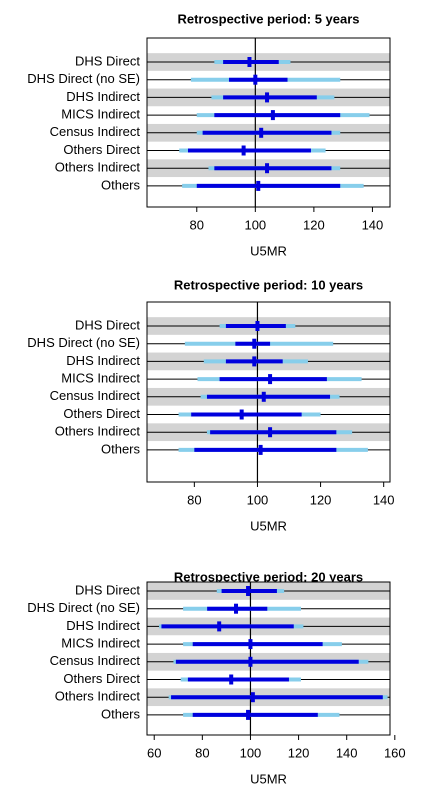  I want to click on panel-title: Retrospective period: 20 years, so click(268, 576).